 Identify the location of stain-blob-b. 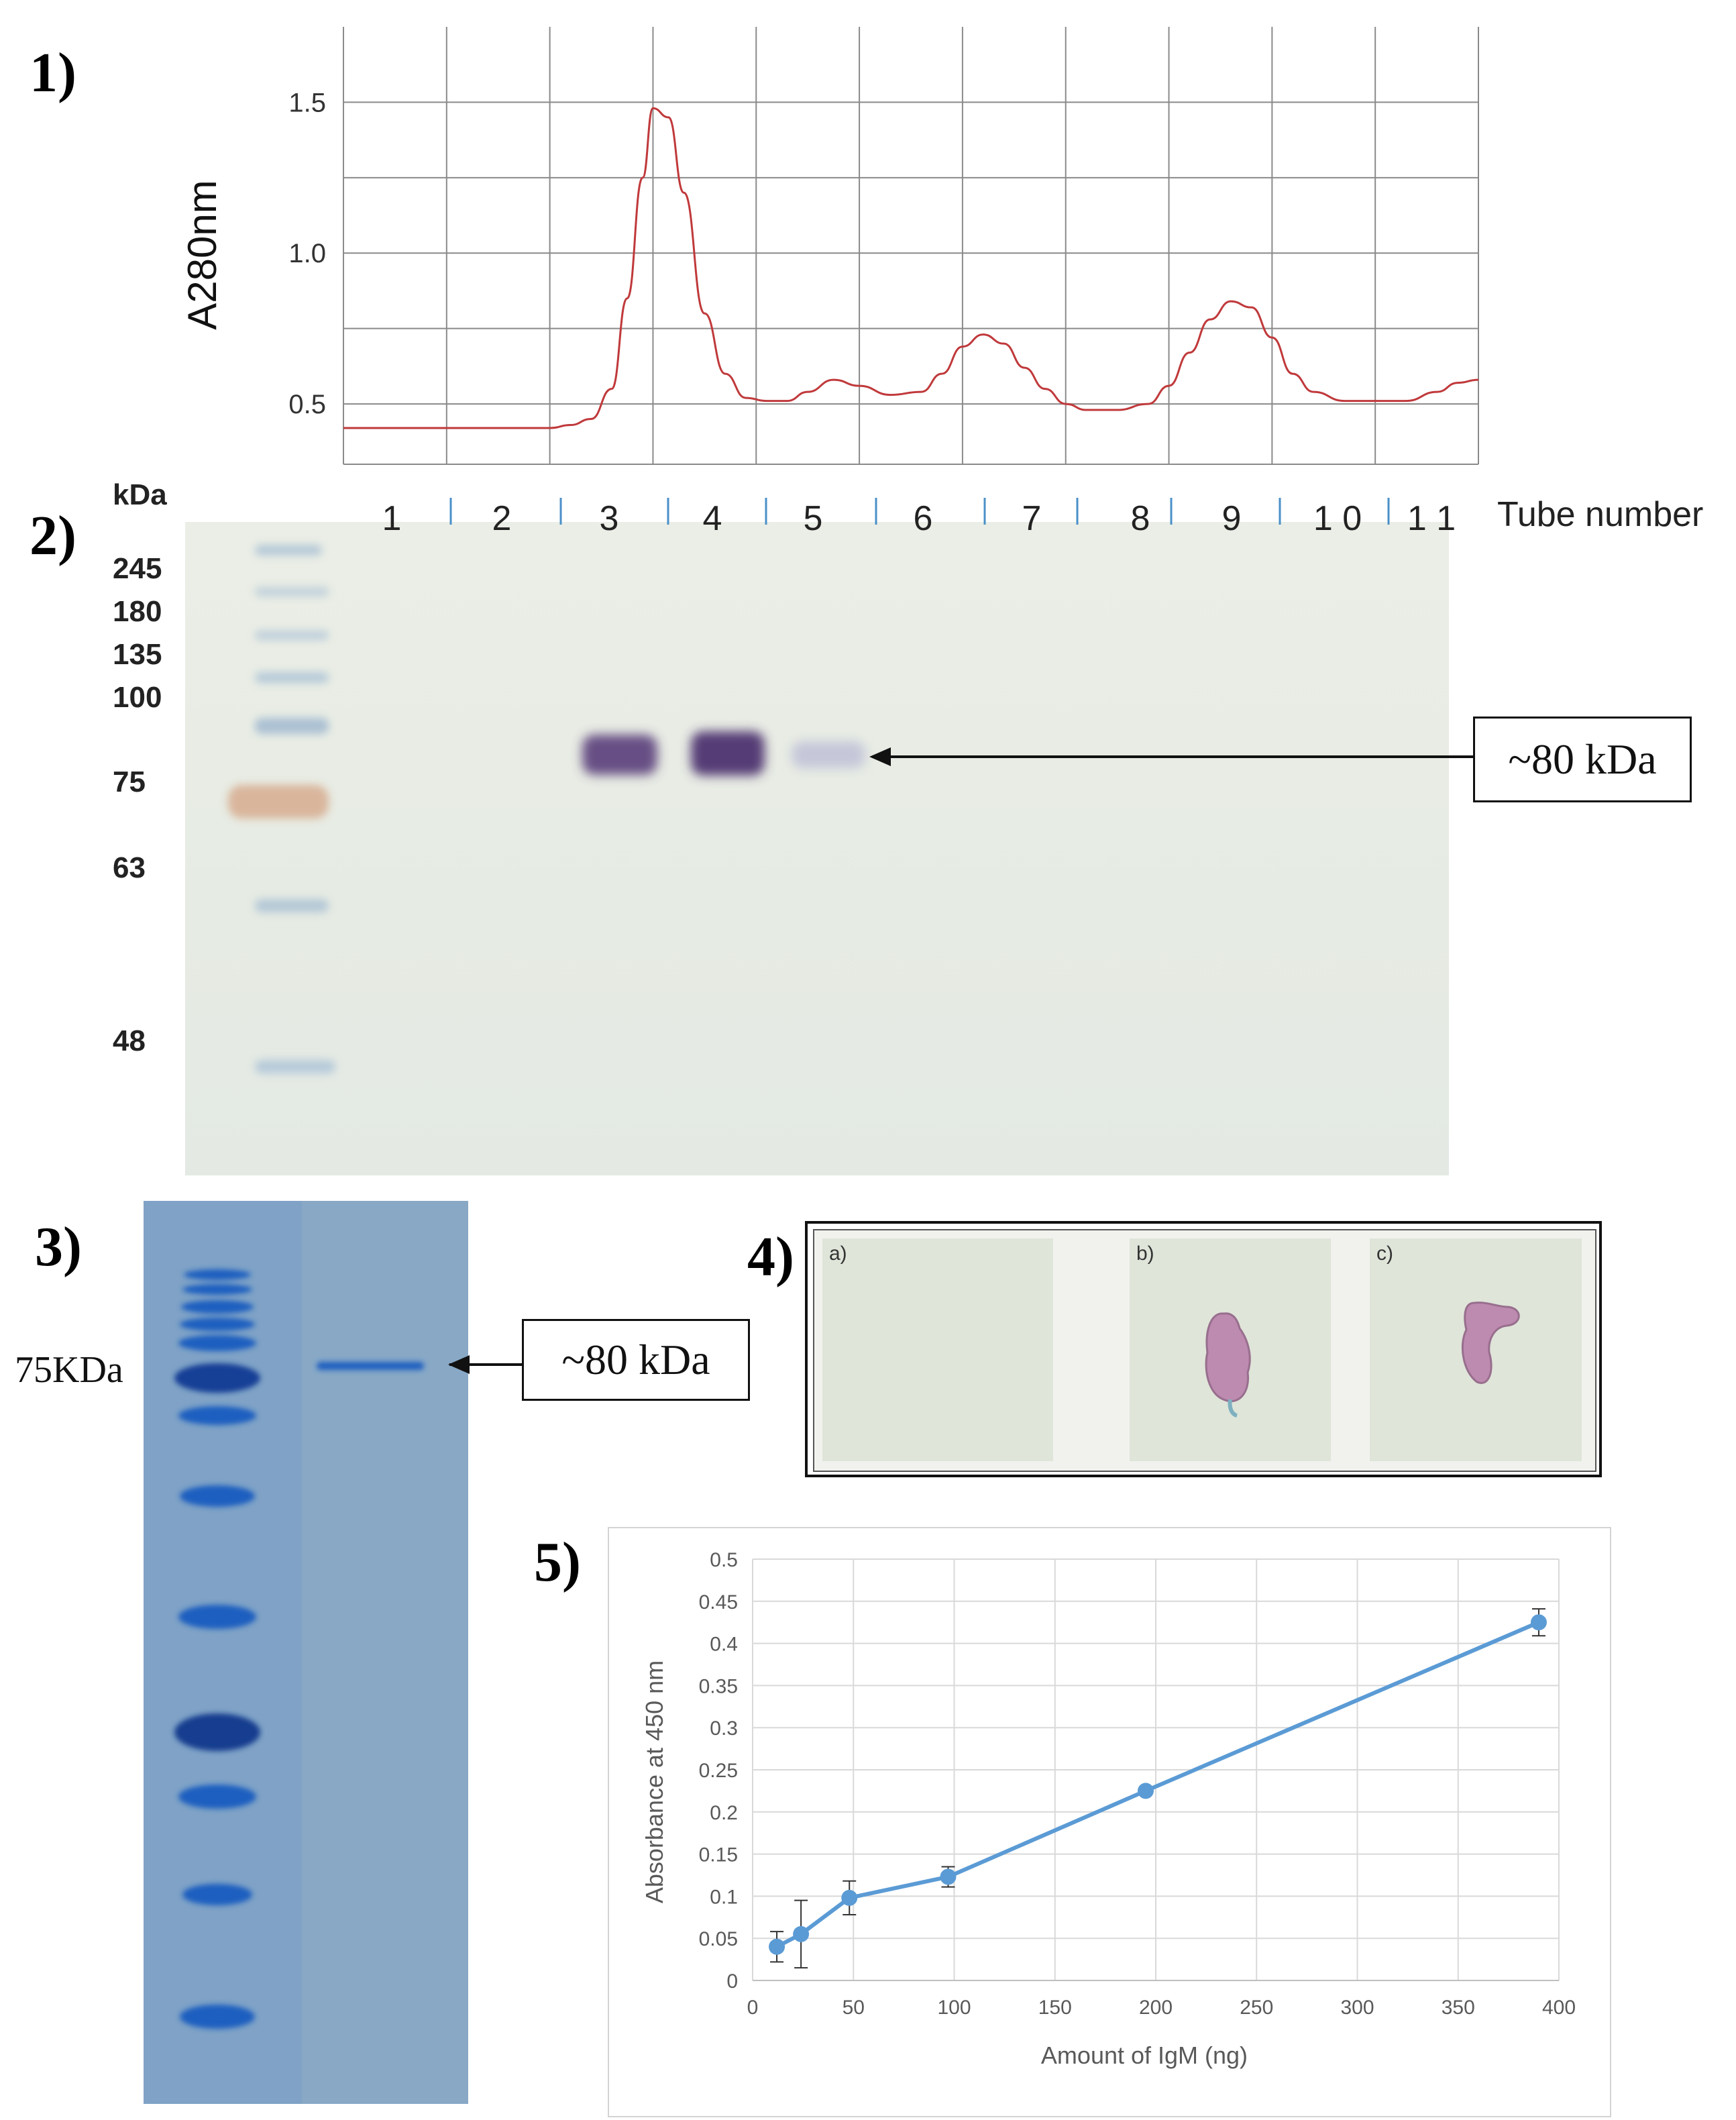
(1228, 1365).